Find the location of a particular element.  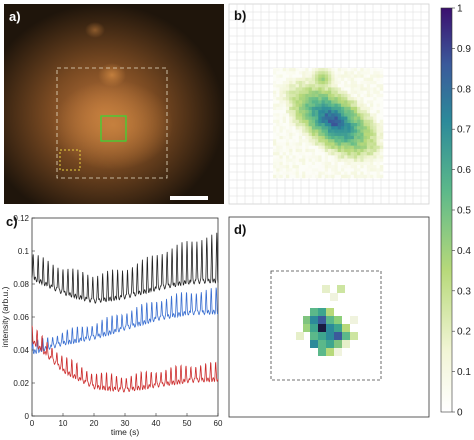

colorbar-tick-label: 0 is located at coordinates (460, 413).